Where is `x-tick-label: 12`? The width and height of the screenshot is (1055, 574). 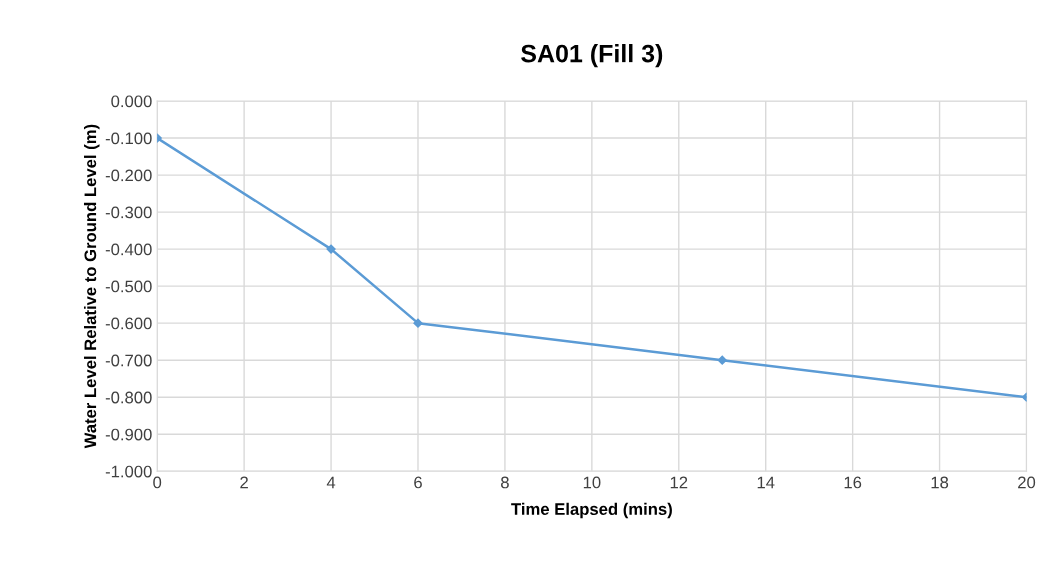
x-tick-label: 12 is located at coordinates (679, 482).